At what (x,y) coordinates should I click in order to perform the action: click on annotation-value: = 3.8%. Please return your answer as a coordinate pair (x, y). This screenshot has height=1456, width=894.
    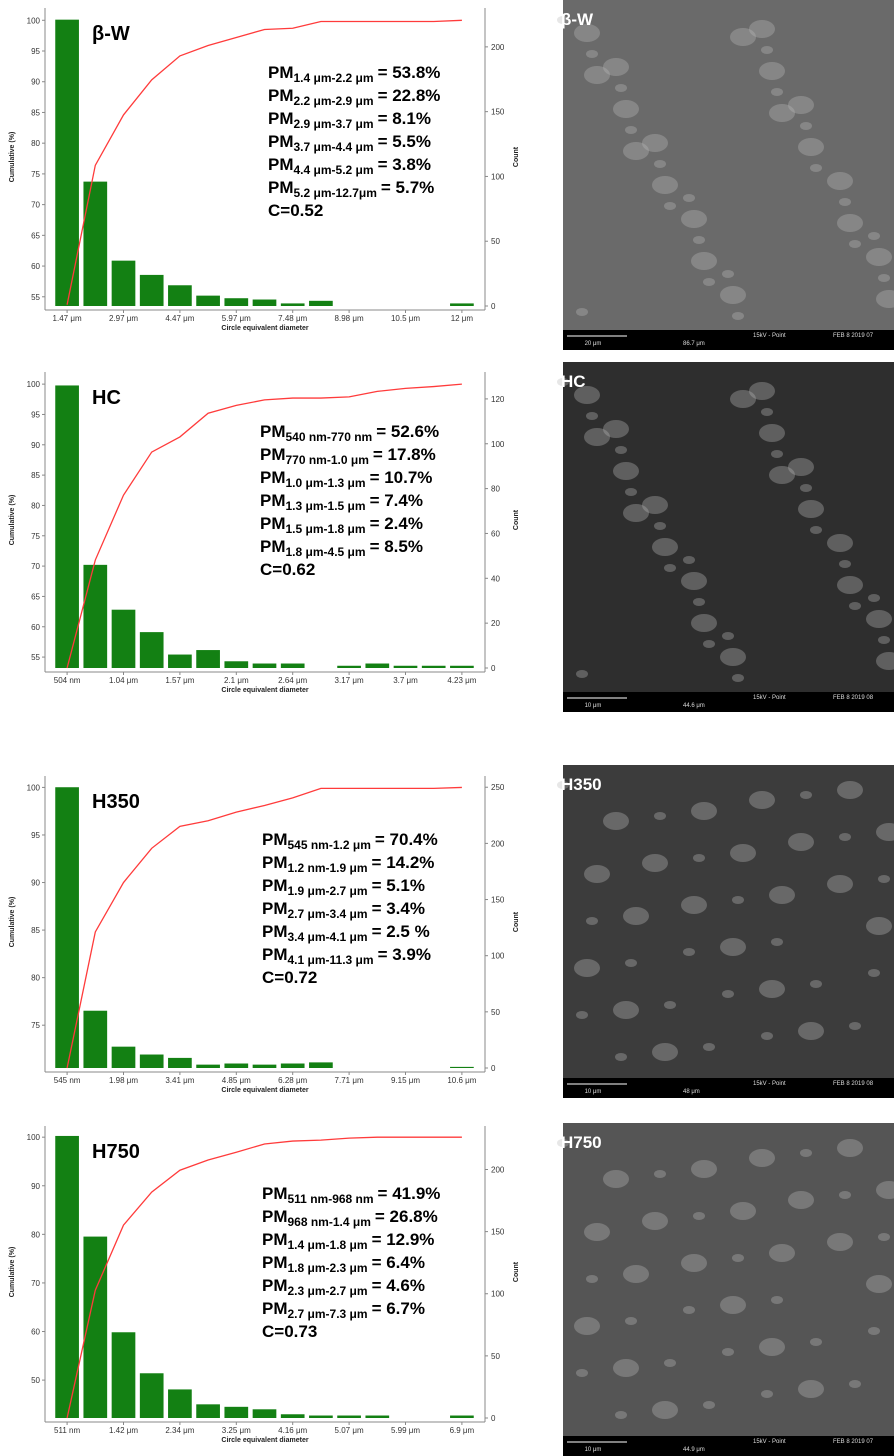
    Looking at the image, I should click on (404, 164).